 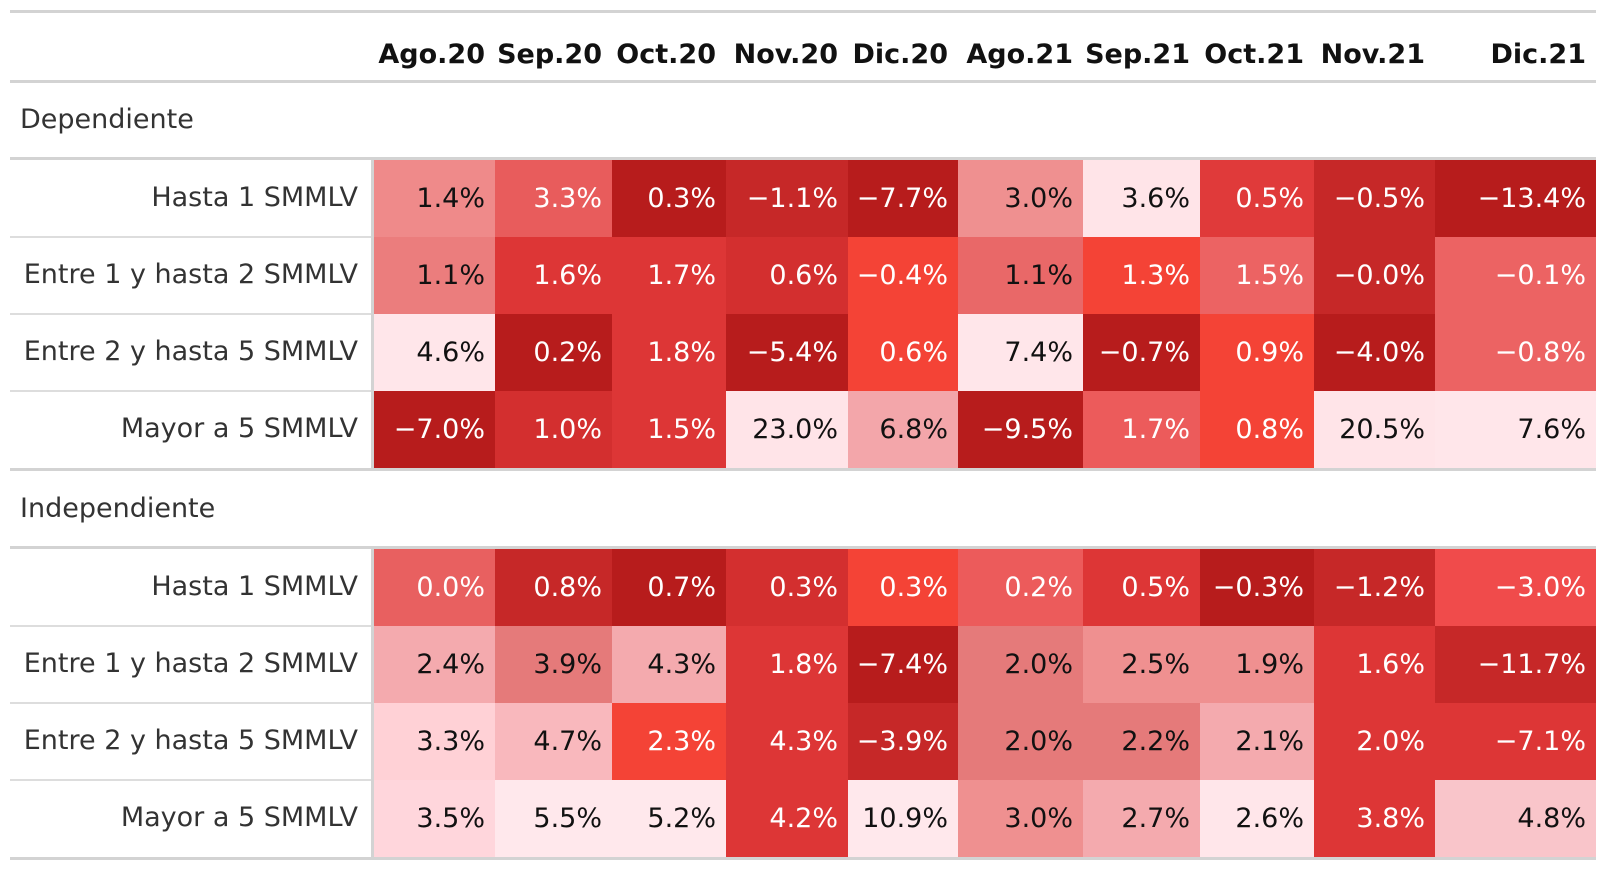 What do you see at coordinates (903, 429) in the screenshot?
I see `heatmap-cell: 6.8%` at bounding box center [903, 429].